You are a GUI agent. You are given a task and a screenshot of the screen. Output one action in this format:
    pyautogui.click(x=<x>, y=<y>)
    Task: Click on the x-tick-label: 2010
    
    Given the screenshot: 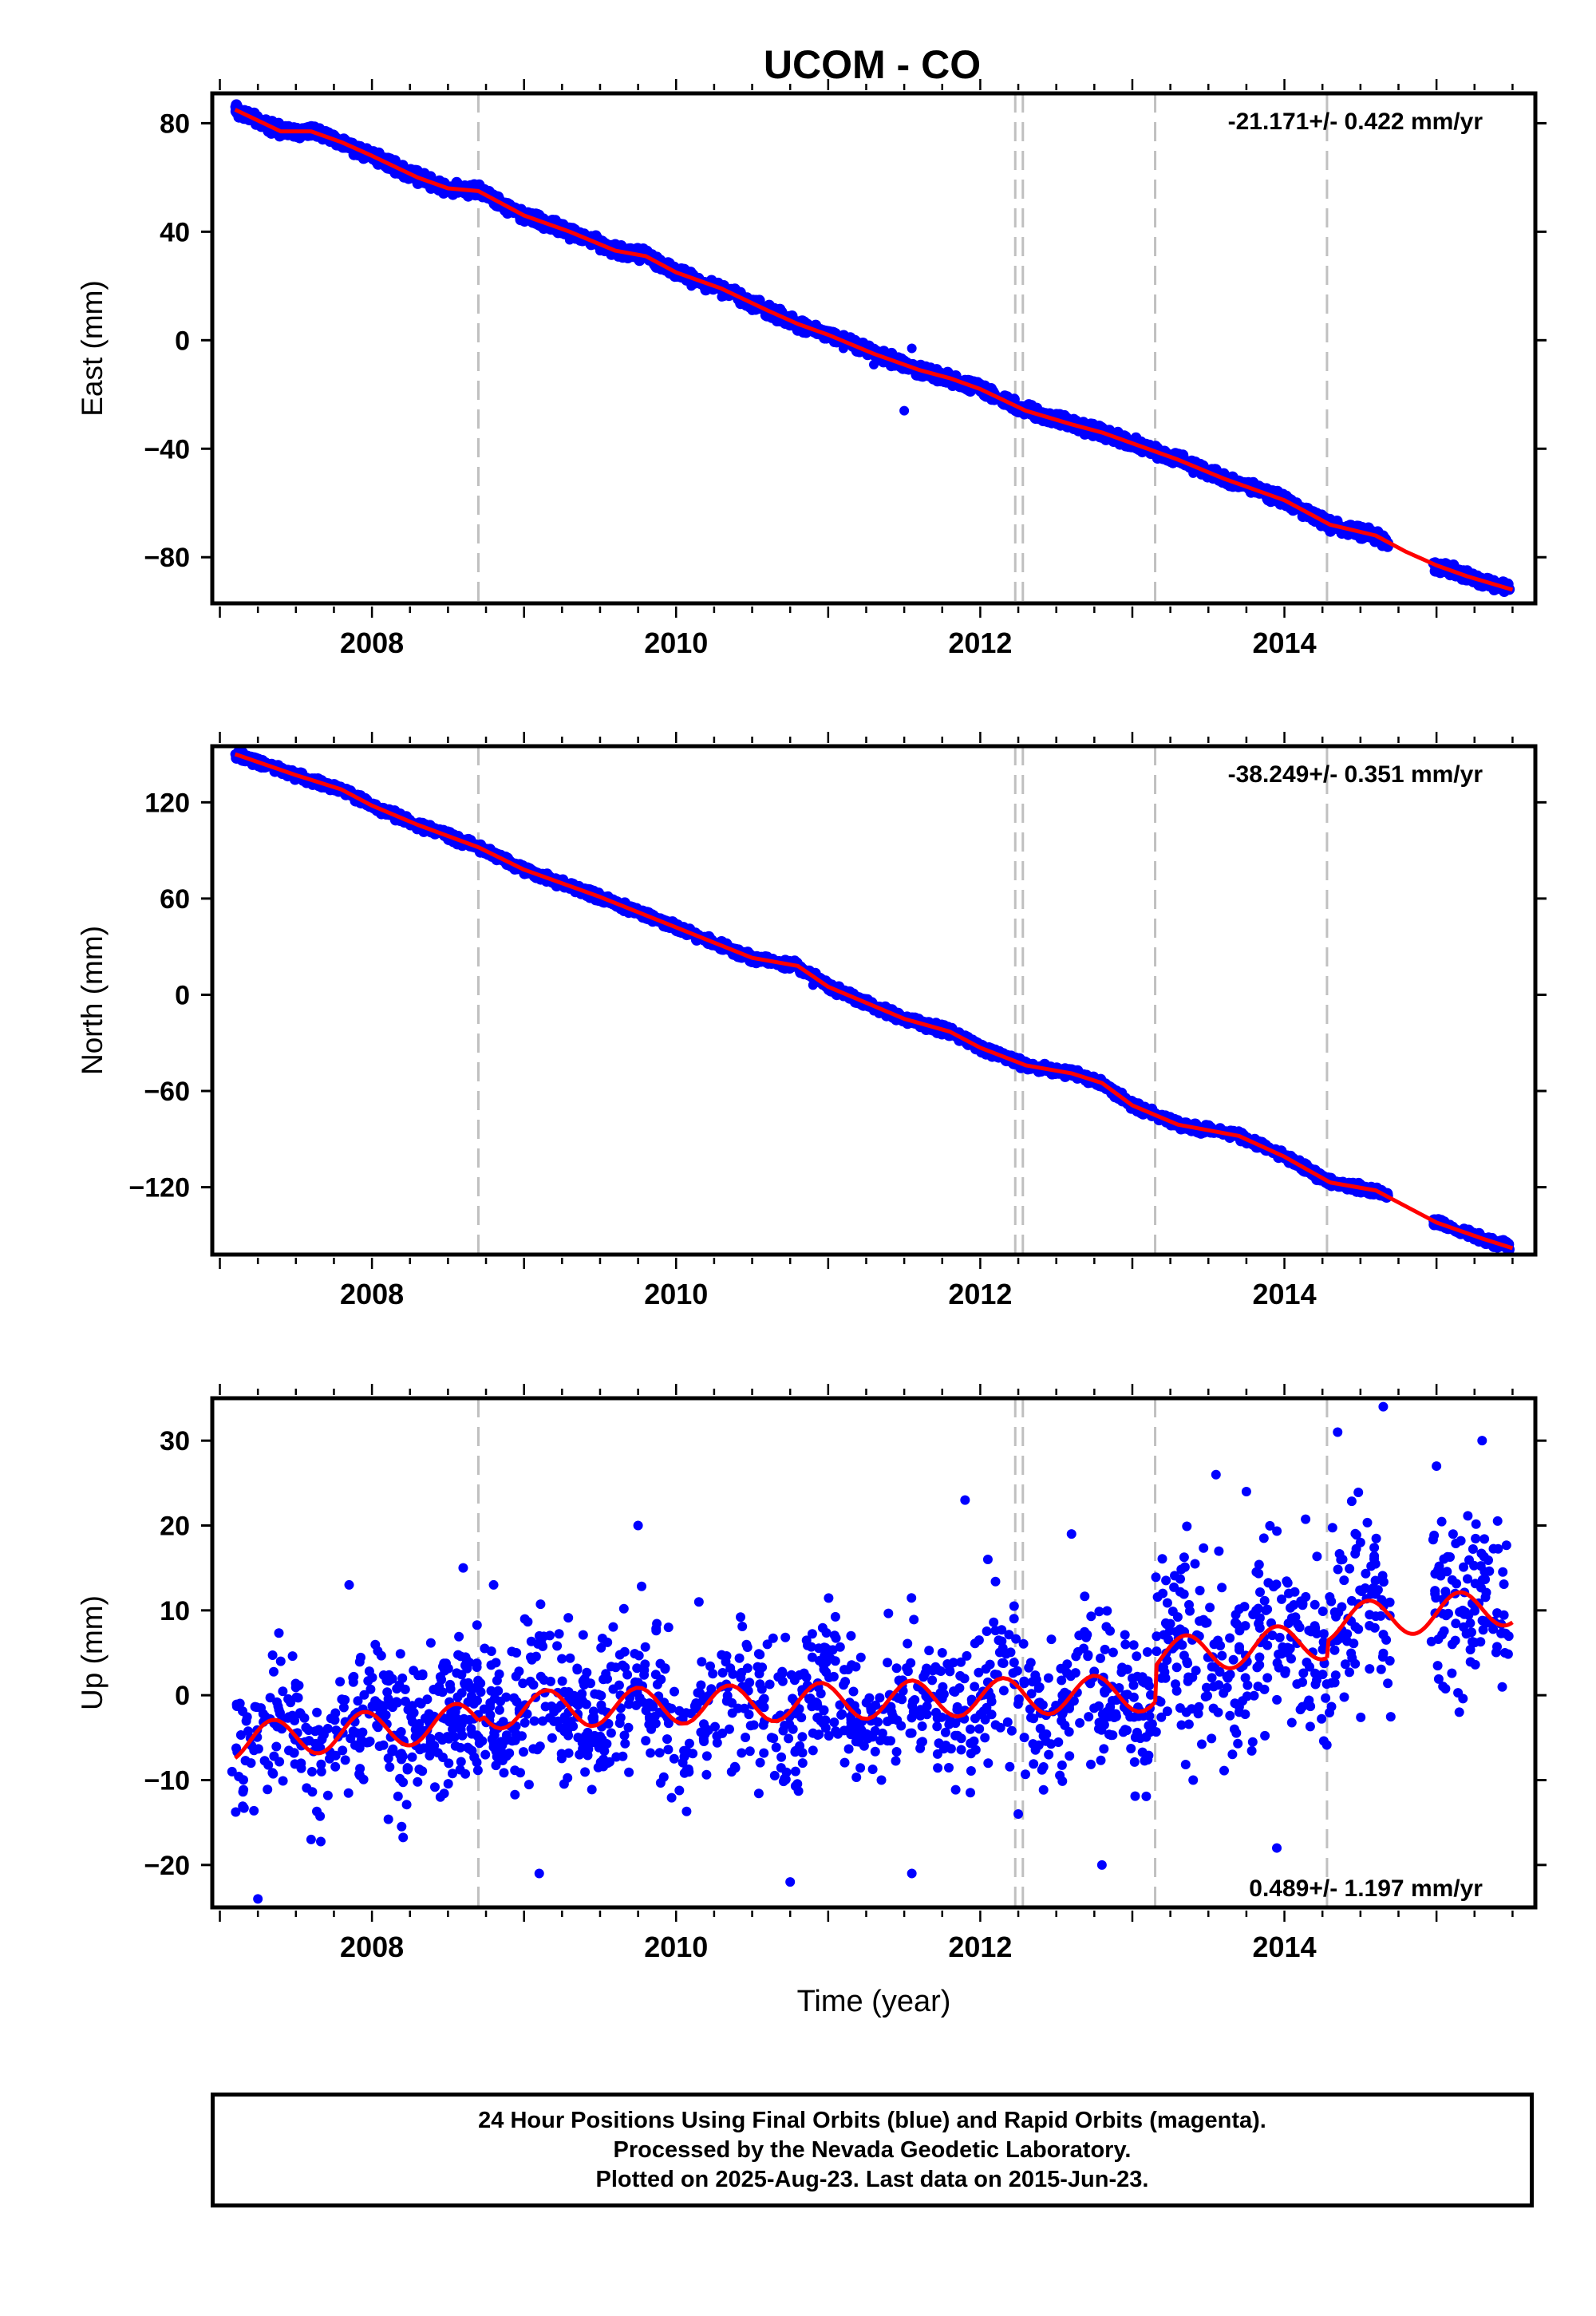 What is the action you would take?
    pyautogui.click(x=676, y=1294)
    